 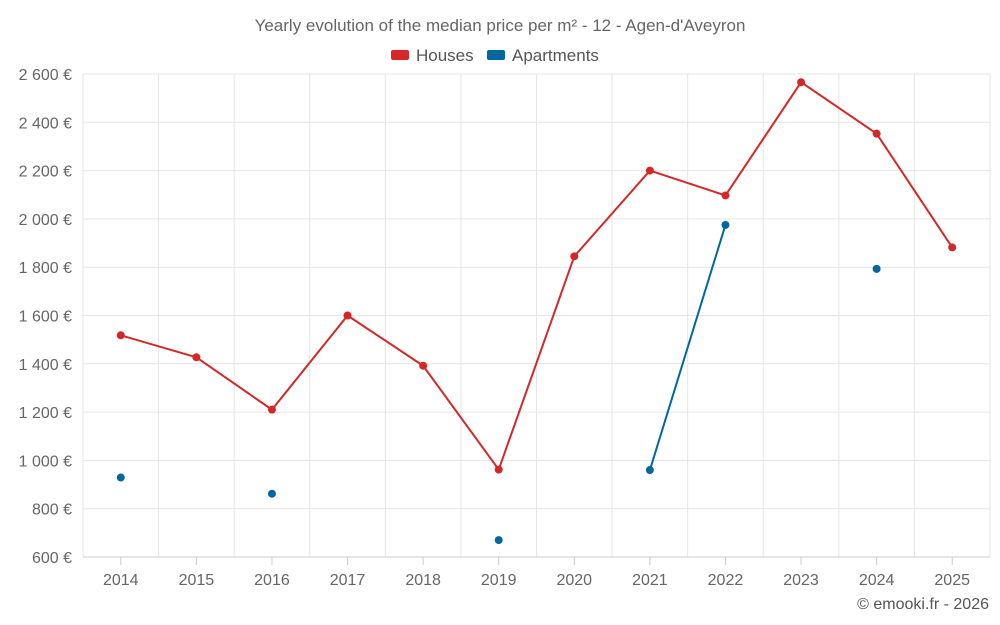 I want to click on legend-item-apartments: Apartments, so click(x=543, y=55).